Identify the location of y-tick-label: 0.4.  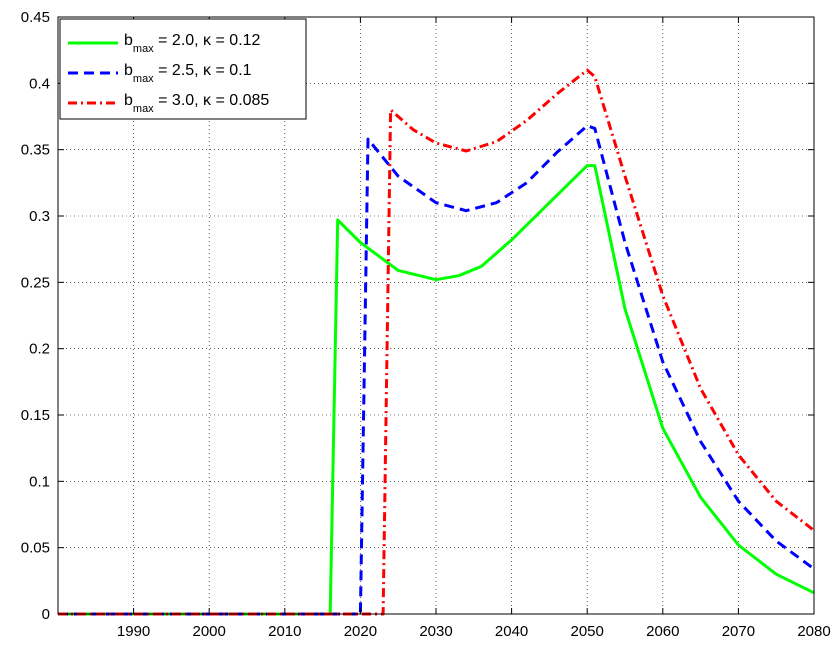
(39, 83).